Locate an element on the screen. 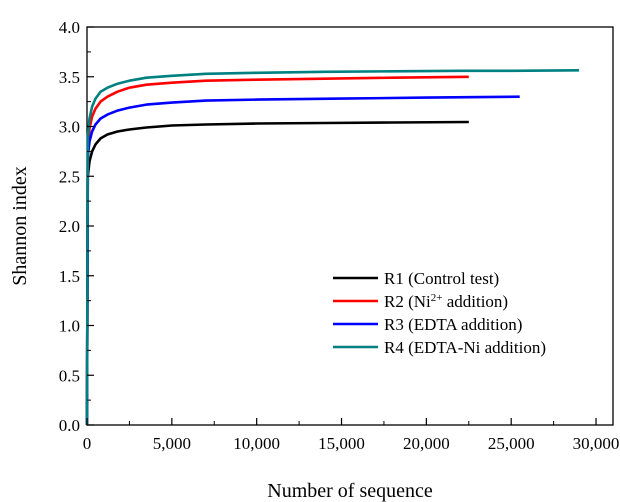  legend-label-r3: R3 (EDTA addition) is located at coordinates (453, 324).